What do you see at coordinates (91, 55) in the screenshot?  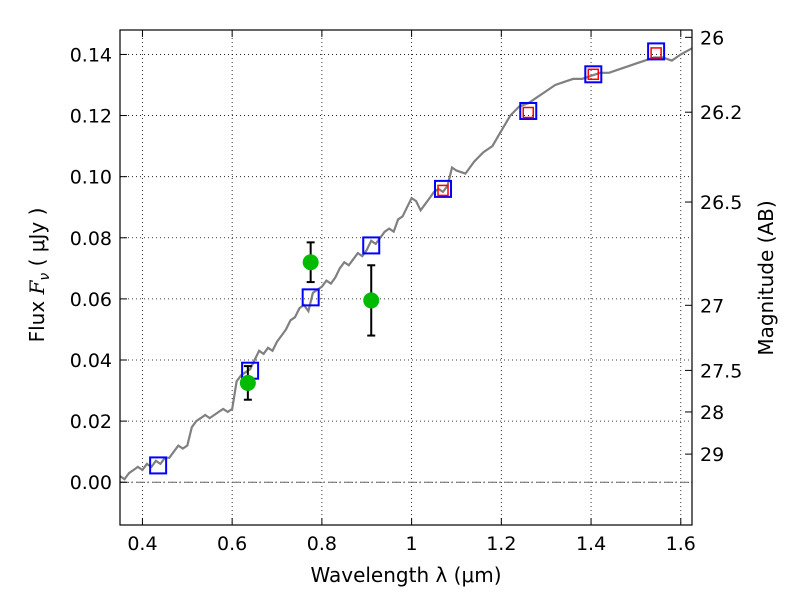 I see `y-tick-label: 0.14` at bounding box center [91, 55].